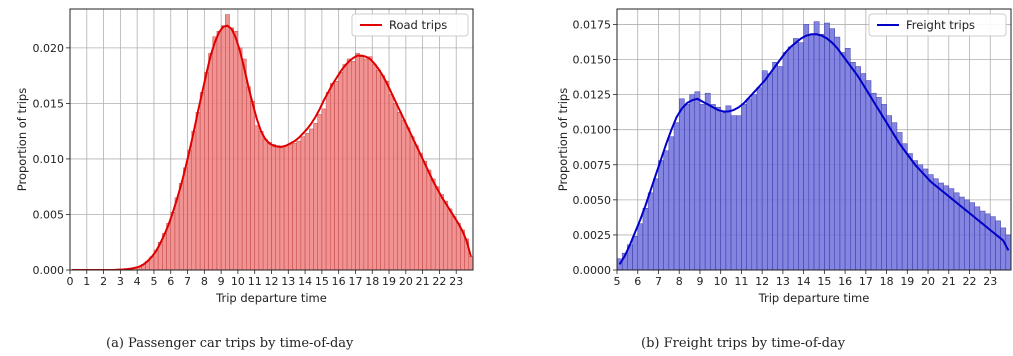  What do you see at coordinates (272, 281) in the screenshot?
I see `x-tick-label: 12` at bounding box center [272, 281].